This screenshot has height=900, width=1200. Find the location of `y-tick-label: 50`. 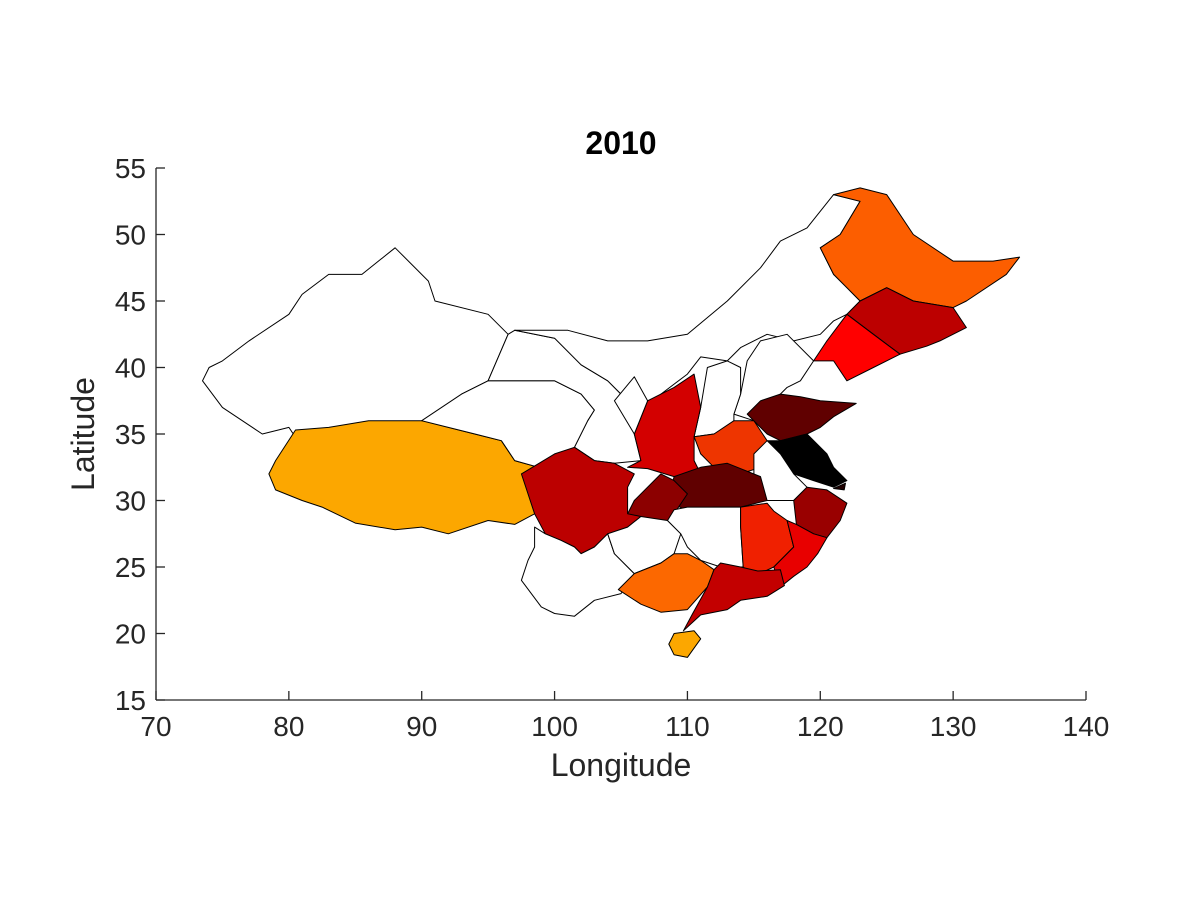

y-tick-label: 50 is located at coordinates (130, 235).